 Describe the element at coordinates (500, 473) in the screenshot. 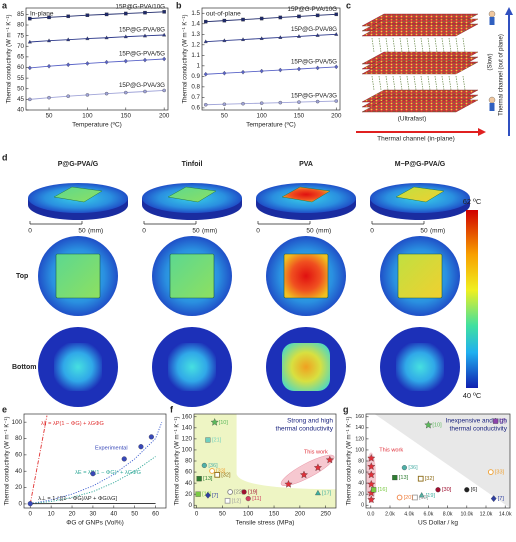

I see `series-label: [33]` at that location.